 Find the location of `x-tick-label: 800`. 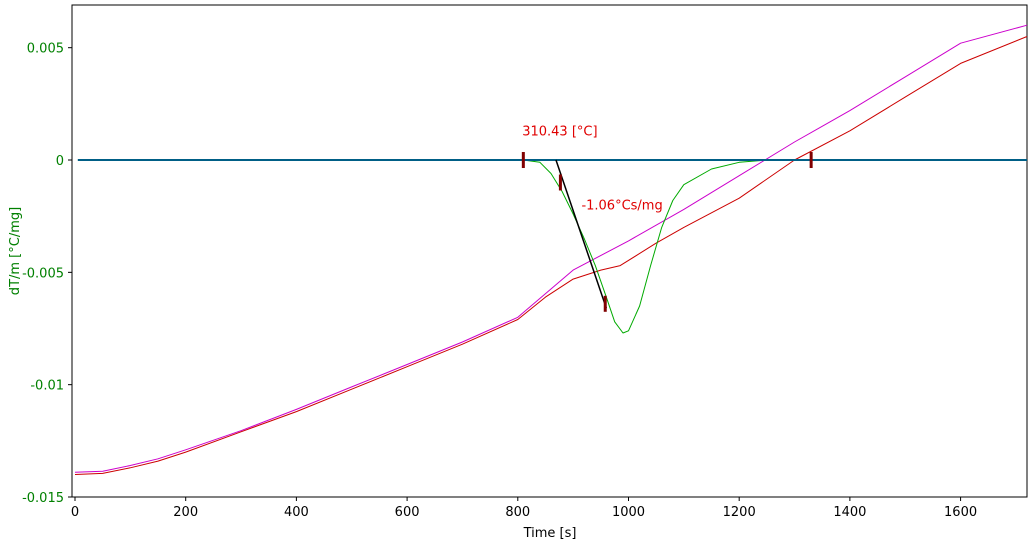

x-tick-label: 800 is located at coordinates (517, 512).